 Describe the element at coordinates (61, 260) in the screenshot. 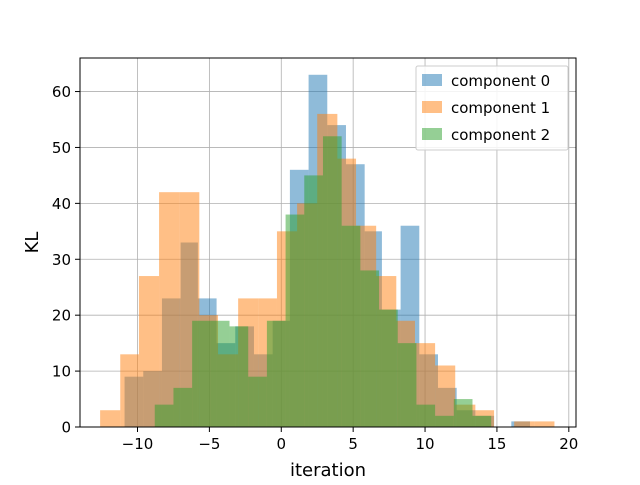

I see `y-tick-label: 30` at that location.